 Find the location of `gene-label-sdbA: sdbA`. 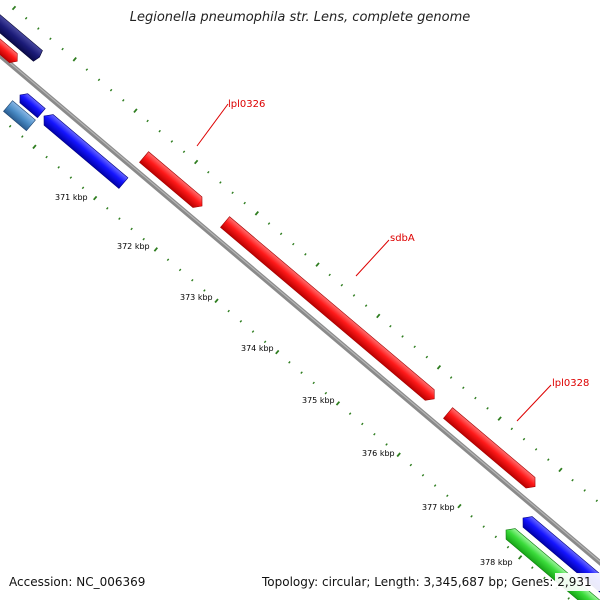

gene-label-sdbA: sdbA is located at coordinates (402, 238).